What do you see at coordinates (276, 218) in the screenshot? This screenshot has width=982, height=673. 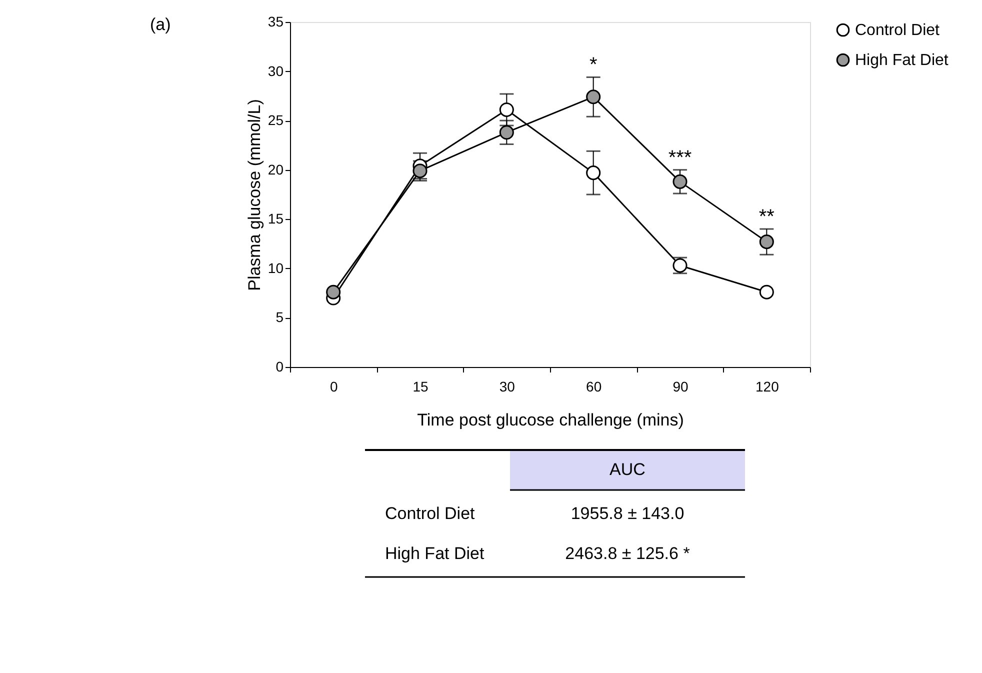 I see `y-tick-label: 15` at bounding box center [276, 218].